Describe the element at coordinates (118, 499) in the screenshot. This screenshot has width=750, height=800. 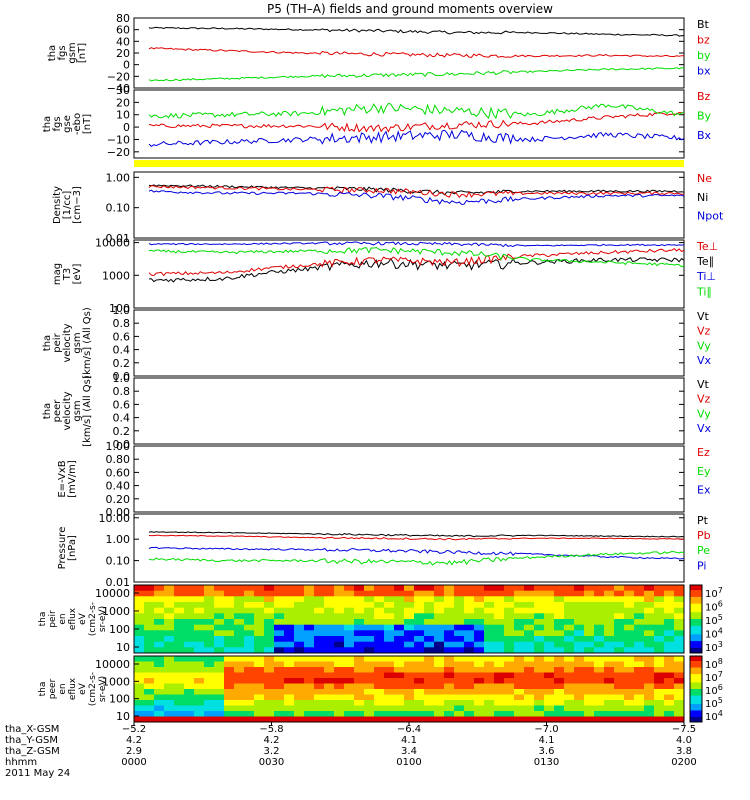
I see `y-tick-label: 0.20` at that location.